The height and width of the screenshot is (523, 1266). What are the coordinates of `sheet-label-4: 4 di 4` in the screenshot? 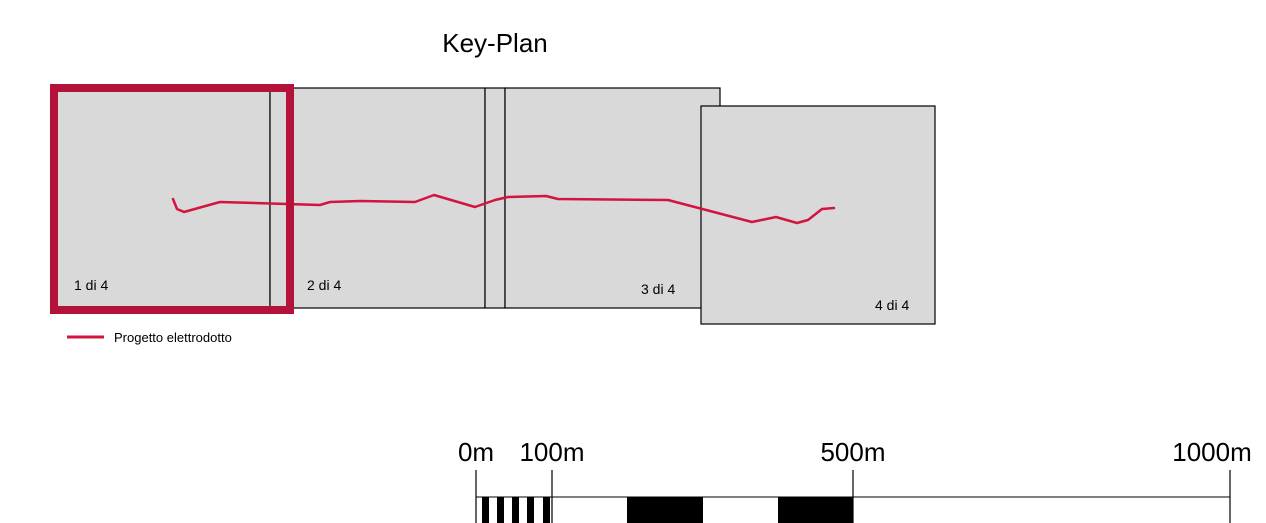 It's located at (892, 305).